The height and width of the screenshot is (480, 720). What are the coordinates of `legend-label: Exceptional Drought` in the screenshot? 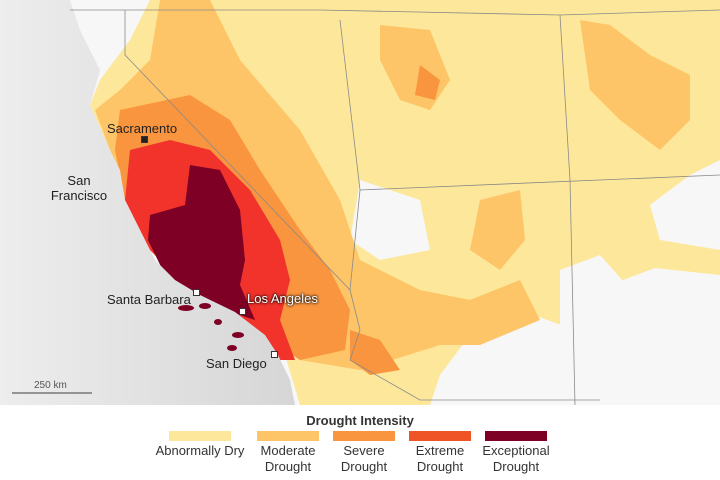 It's located at (516, 458).